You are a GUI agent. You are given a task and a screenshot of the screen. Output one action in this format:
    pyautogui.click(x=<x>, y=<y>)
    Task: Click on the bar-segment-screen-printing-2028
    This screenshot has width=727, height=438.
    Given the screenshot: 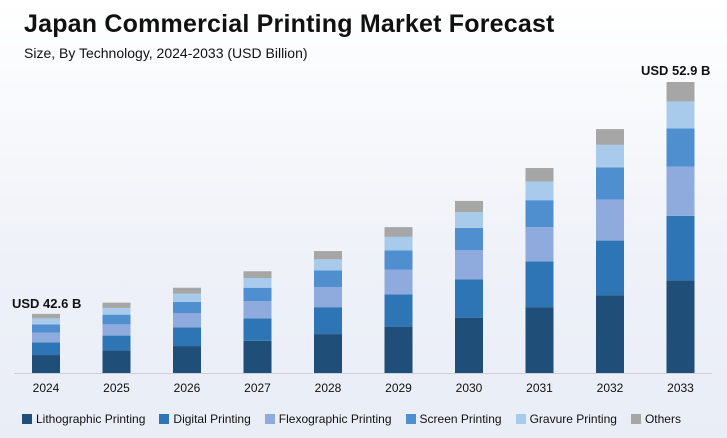 What is the action you would take?
    pyautogui.click(x=328, y=278)
    